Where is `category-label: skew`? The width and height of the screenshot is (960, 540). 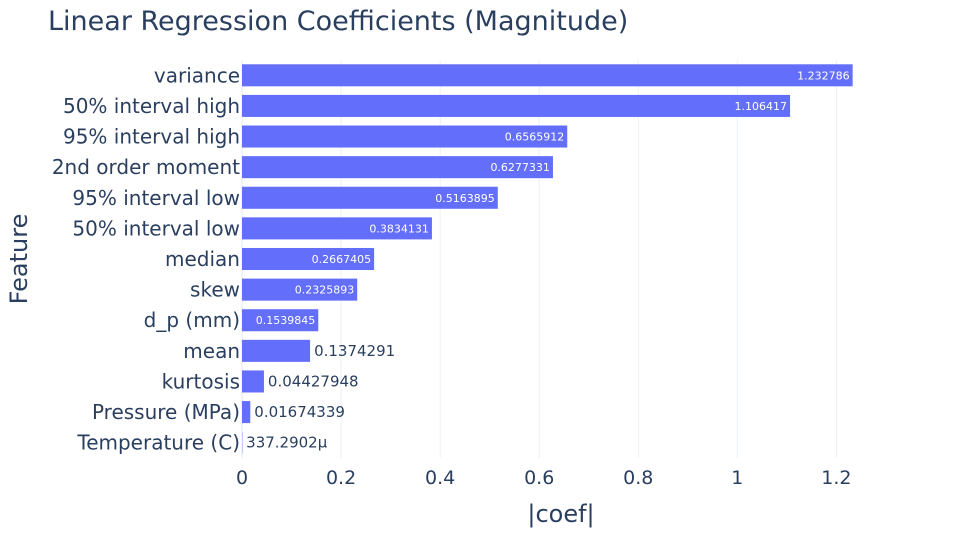
category-label: skew is located at coordinates (215, 290).